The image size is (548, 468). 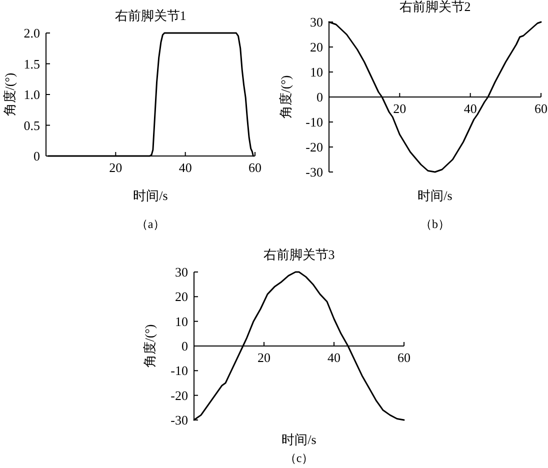 I want to click on text: （a）, so click(x=151, y=224).